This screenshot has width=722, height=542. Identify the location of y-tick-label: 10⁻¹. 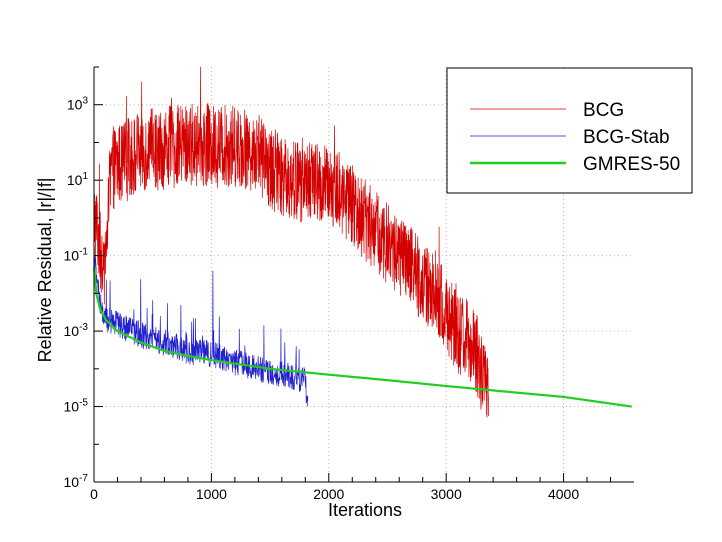
(76, 255).